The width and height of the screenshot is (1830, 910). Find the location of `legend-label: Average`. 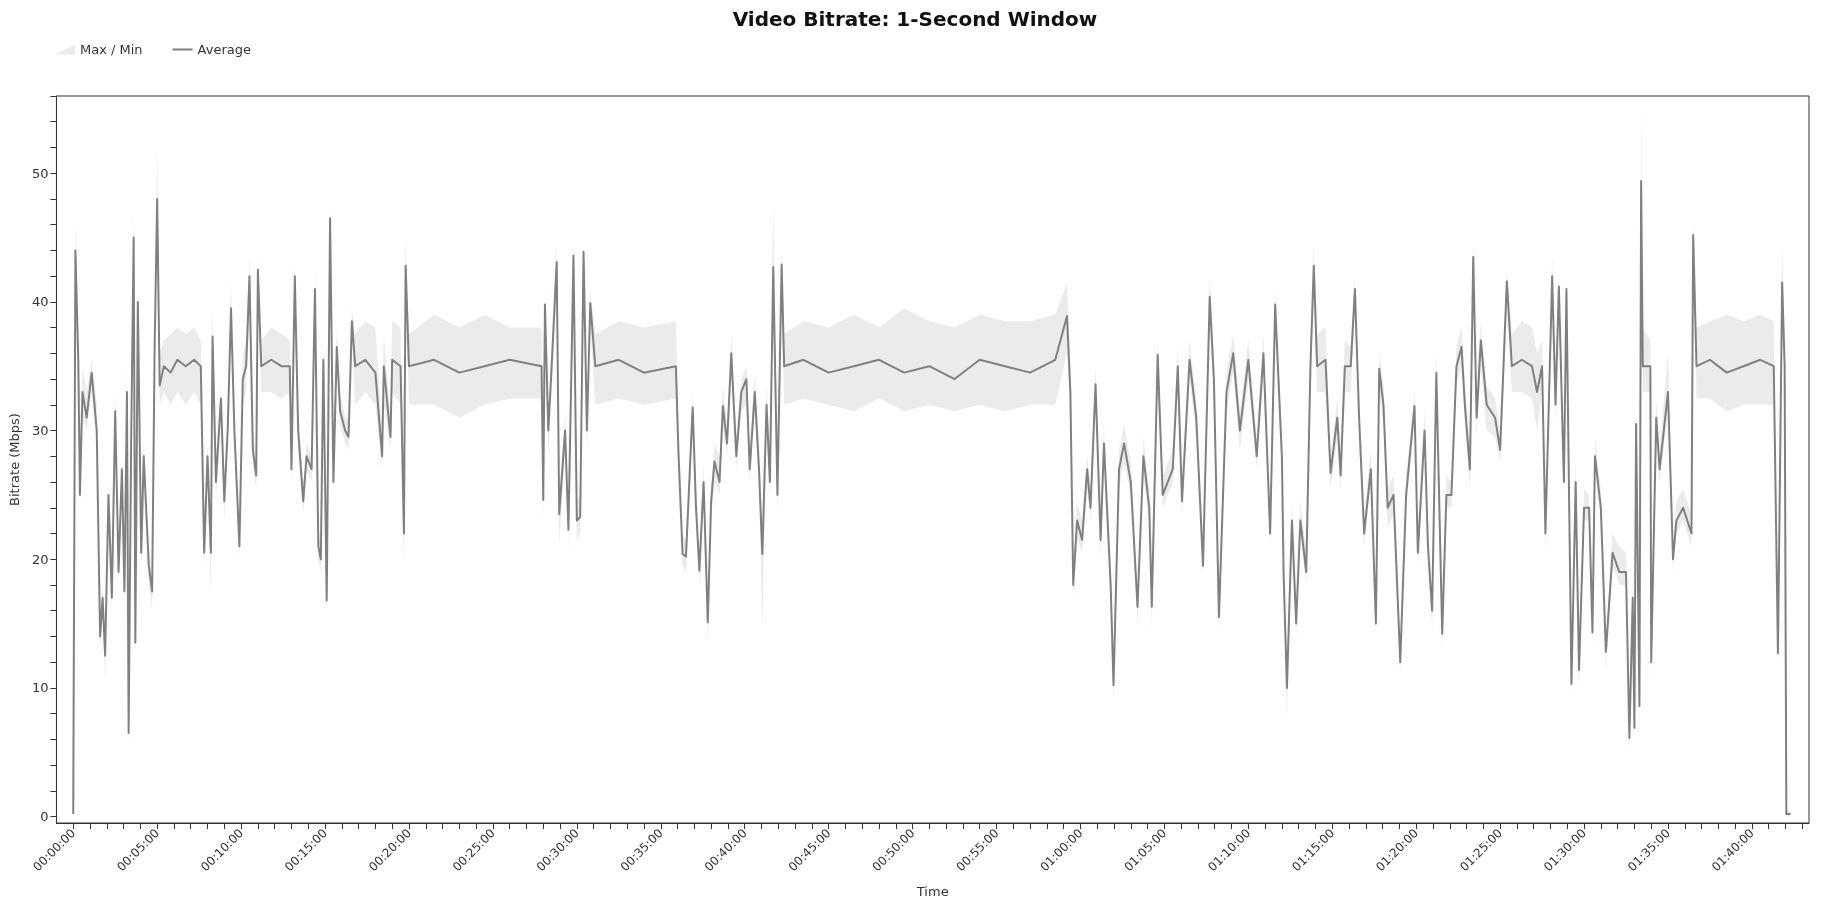

legend-label: Average is located at coordinates (224, 49).